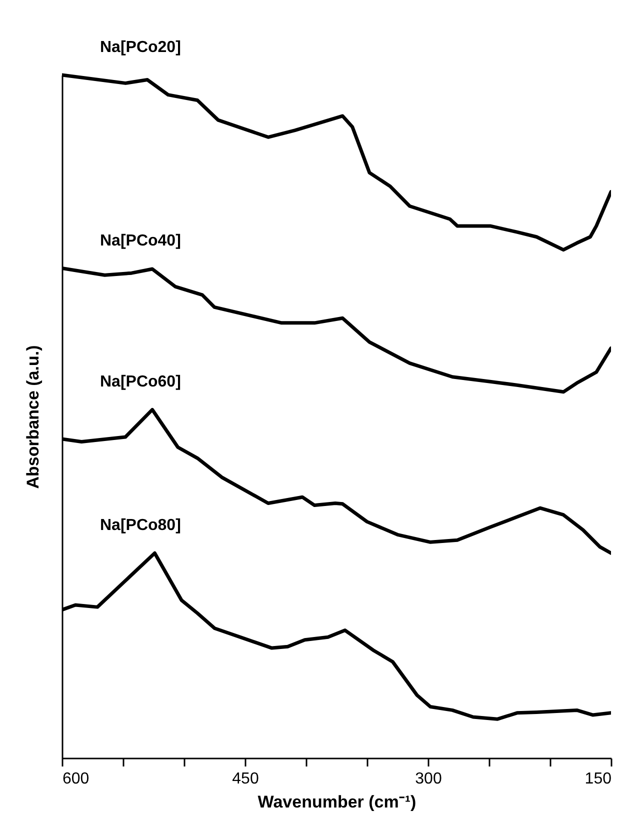  I want to click on series-label: Na[PCo80], so click(140, 525).